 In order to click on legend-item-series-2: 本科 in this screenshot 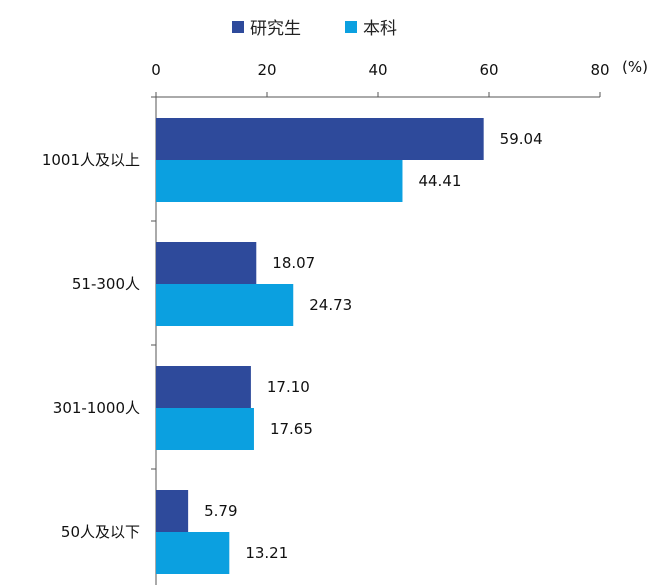, I will do `click(371, 26)`.